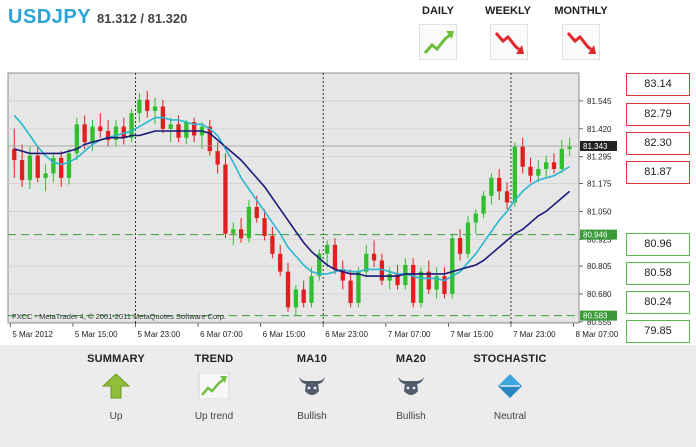 The image size is (696, 447). I want to click on timeframe-daily-button, so click(438, 42).